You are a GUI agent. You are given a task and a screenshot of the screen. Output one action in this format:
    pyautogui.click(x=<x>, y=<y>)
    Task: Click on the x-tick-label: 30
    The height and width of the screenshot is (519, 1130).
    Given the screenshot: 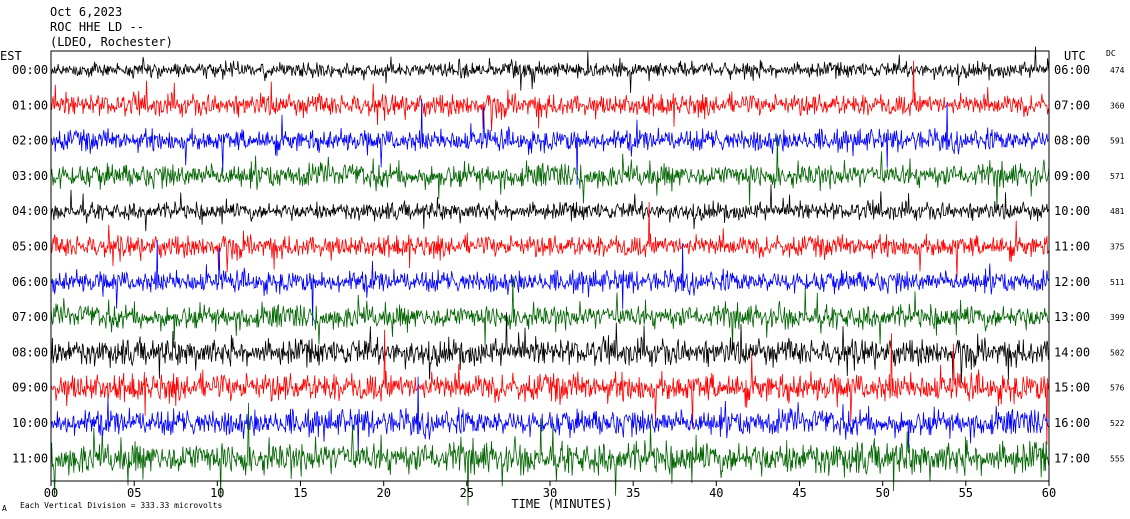 What is the action you would take?
    pyautogui.click(x=550, y=493)
    